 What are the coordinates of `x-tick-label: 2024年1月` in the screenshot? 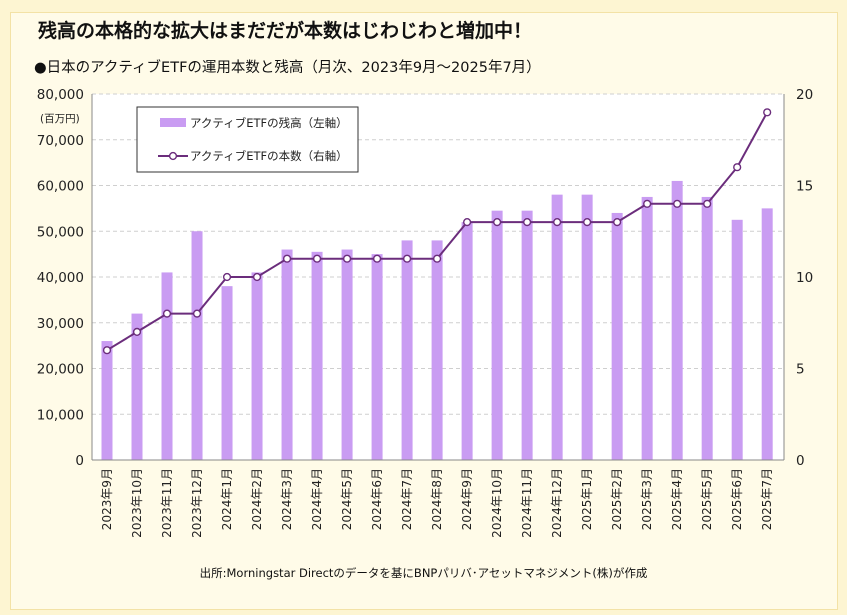 It's located at (227, 499).